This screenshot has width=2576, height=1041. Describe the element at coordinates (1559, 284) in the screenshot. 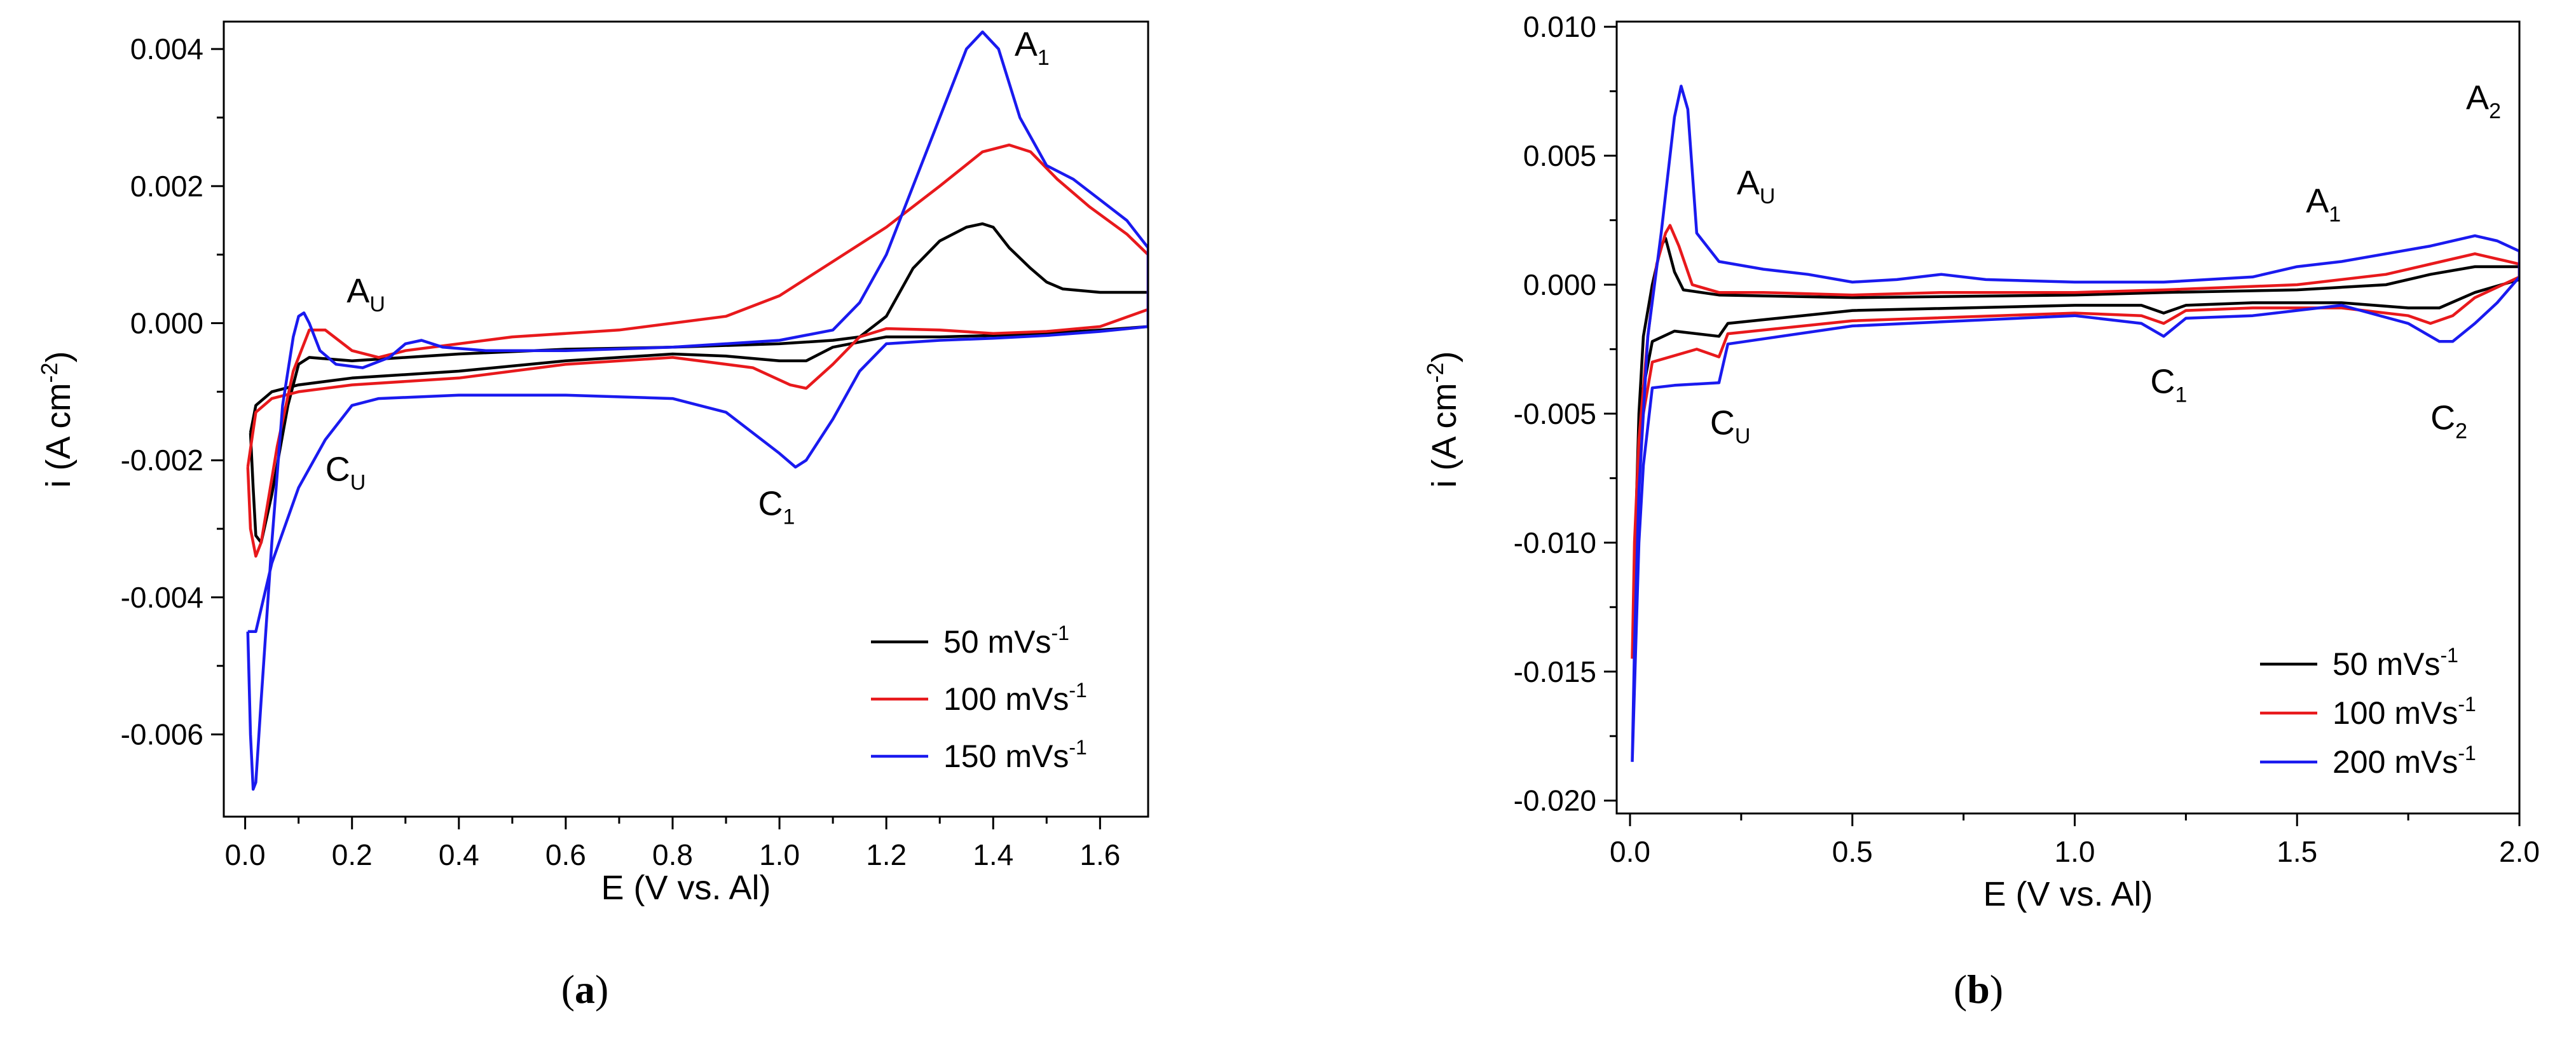

I see `panel-b-y-tick-label: 0.000` at that location.